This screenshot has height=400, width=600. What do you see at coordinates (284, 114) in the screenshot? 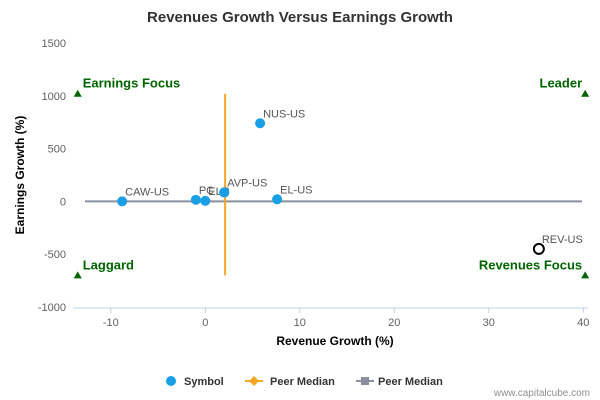
I see `data-point-label: NUS-US` at bounding box center [284, 114].